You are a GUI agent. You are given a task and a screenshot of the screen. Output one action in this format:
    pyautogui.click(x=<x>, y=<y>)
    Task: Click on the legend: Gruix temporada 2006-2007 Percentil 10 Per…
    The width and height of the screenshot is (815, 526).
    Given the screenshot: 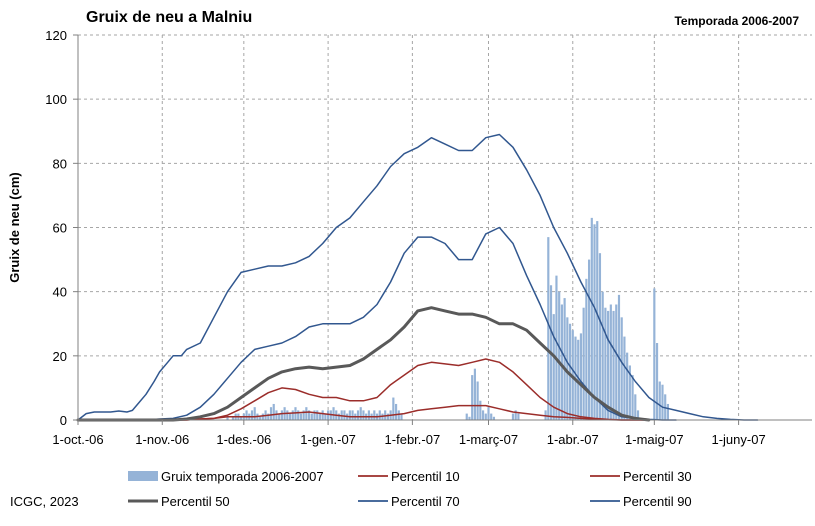 What is the action you would take?
    pyautogui.click(x=410, y=489)
    